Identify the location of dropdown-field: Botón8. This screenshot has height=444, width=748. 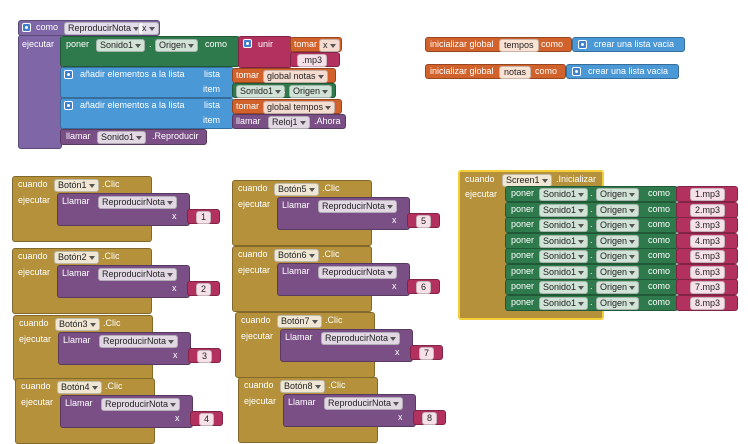
(302, 386).